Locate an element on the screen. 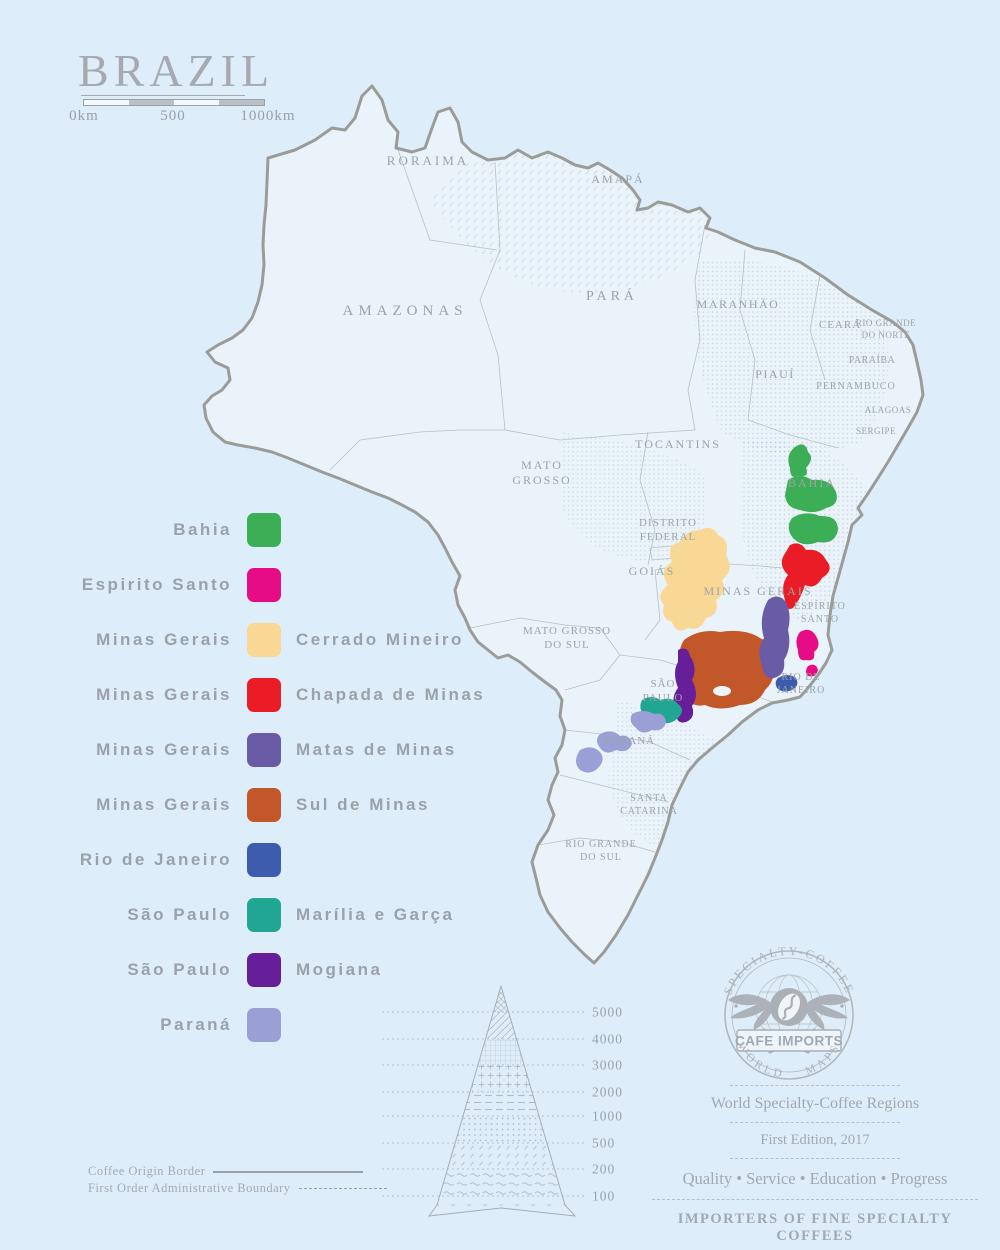 The image size is (1000, 1250). state-label: MATO GROSSO is located at coordinates (541, 472).